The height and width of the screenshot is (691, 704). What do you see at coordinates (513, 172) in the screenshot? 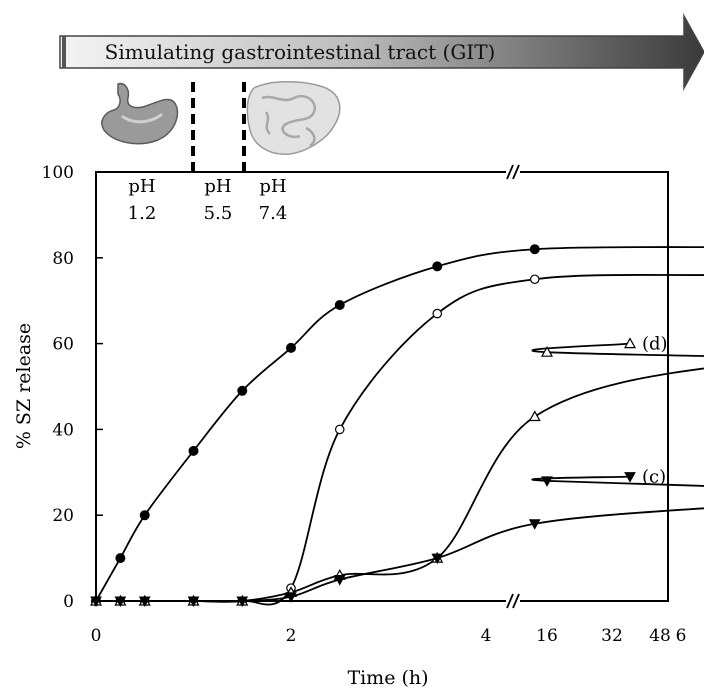
I see `axis-break-top` at bounding box center [513, 172].